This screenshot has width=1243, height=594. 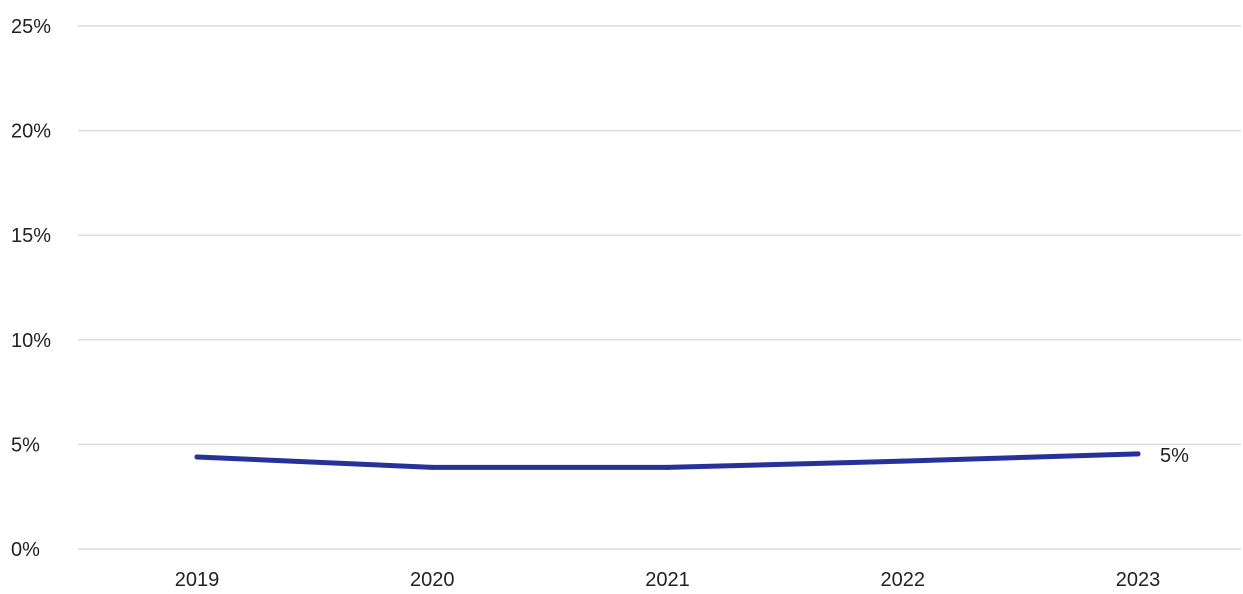 I want to click on x-tick-label: 2020, so click(x=432, y=579).